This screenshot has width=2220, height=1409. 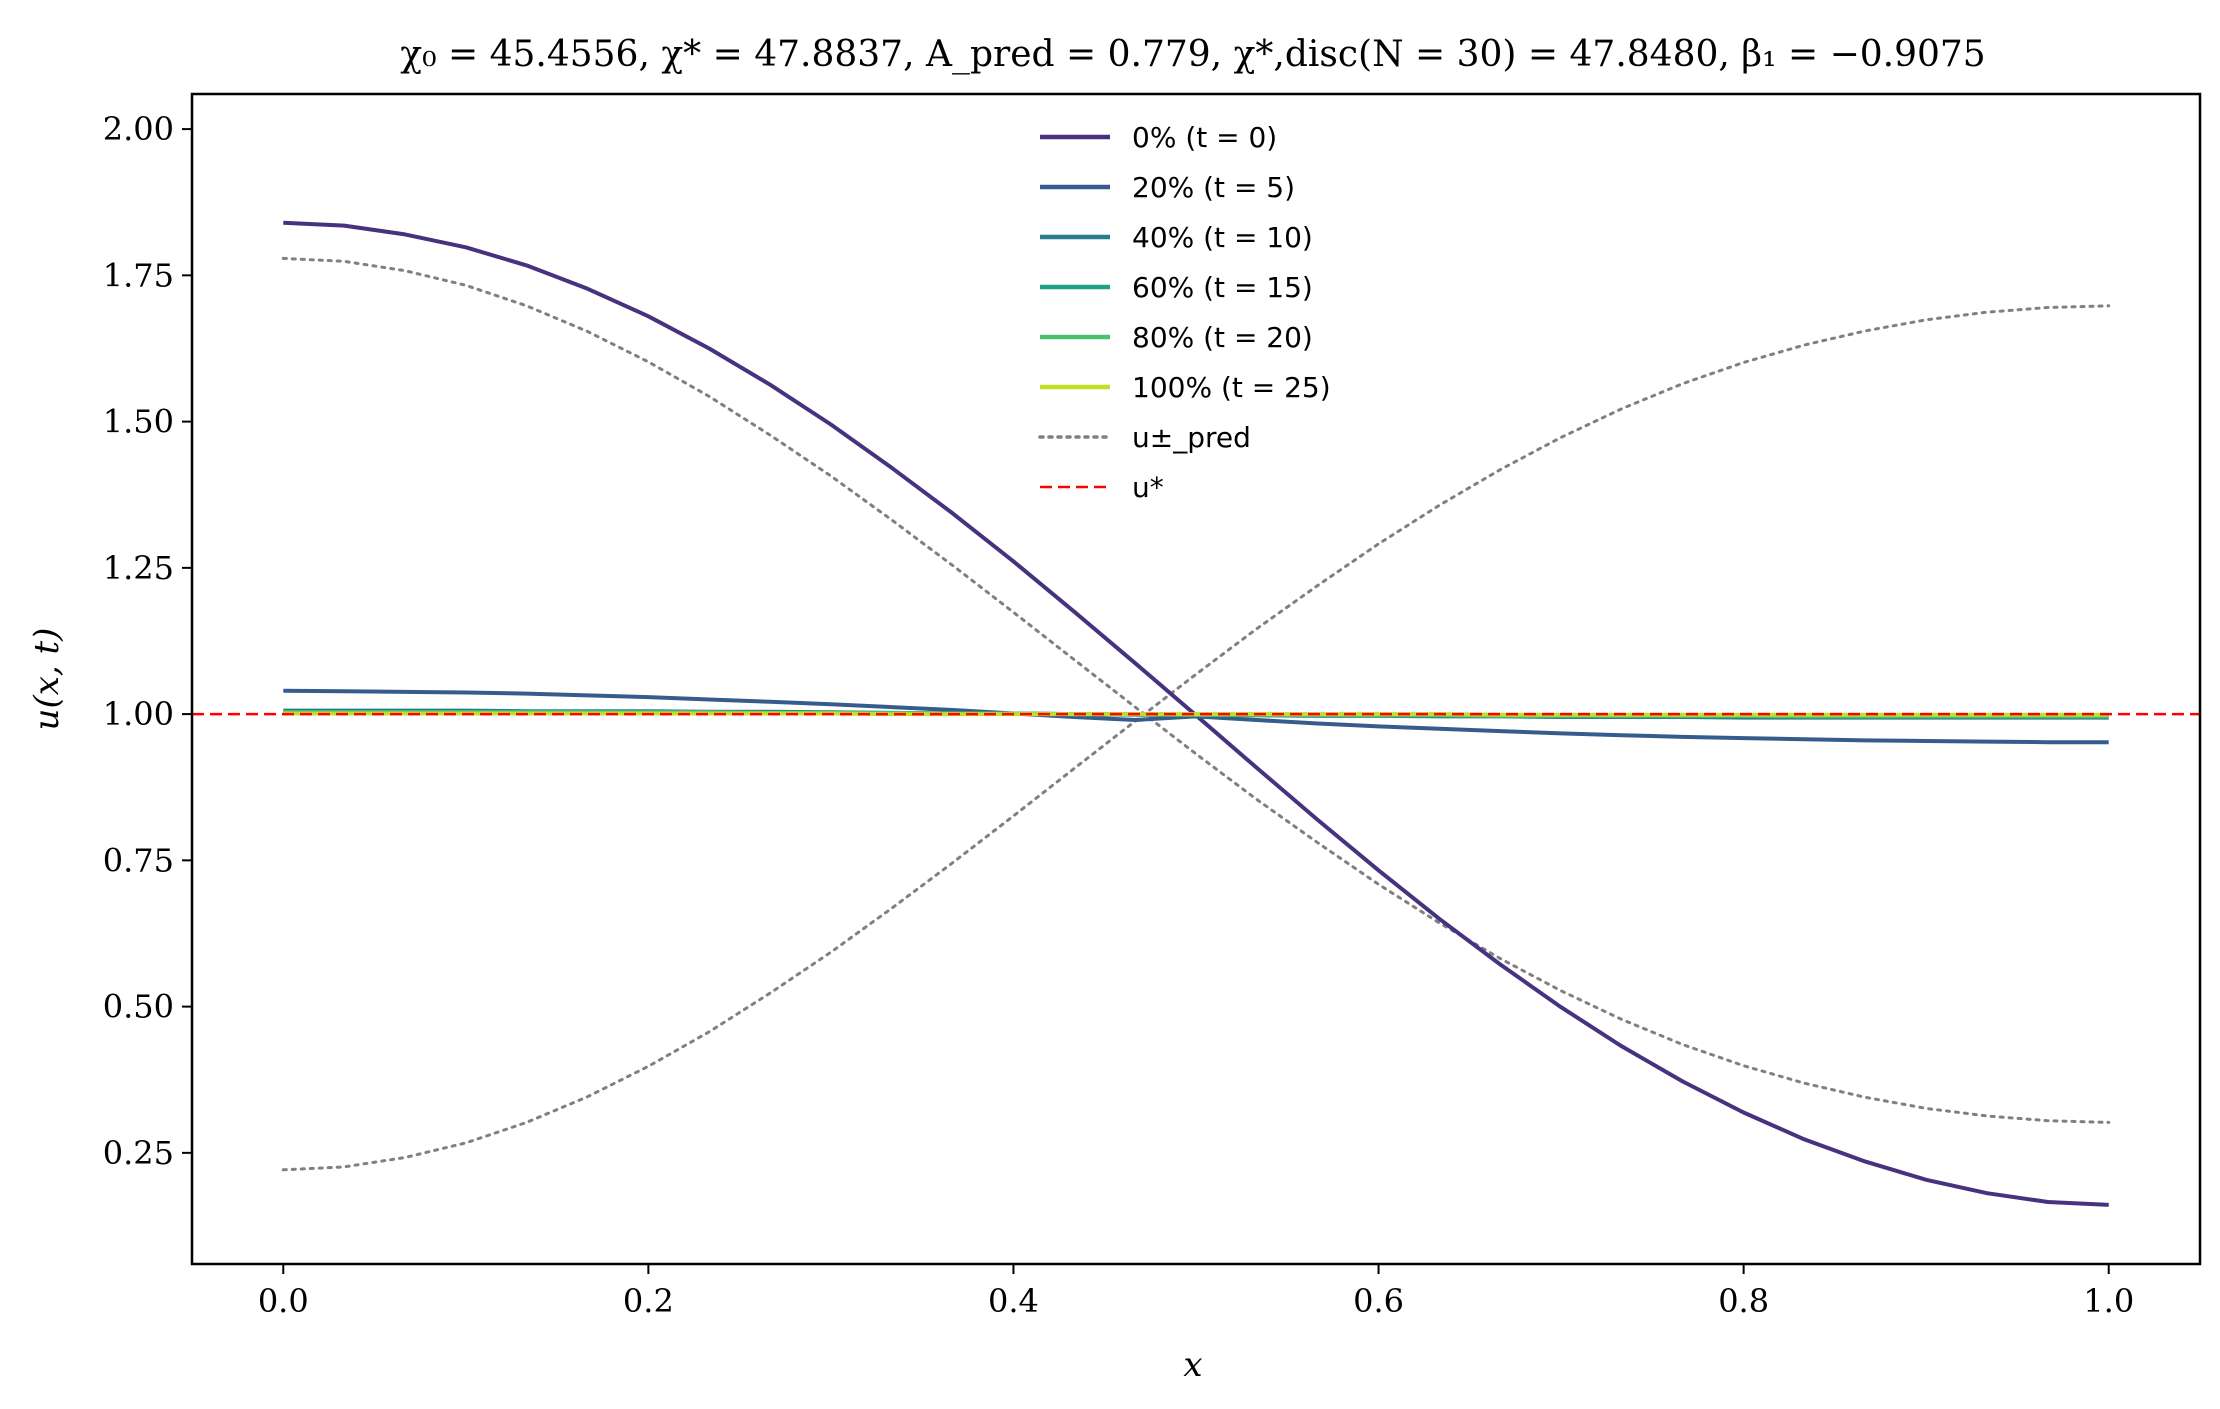 What do you see at coordinates (1013, 1301) in the screenshot?
I see `x-tick-label: 0.4` at bounding box center [1013, 1301].